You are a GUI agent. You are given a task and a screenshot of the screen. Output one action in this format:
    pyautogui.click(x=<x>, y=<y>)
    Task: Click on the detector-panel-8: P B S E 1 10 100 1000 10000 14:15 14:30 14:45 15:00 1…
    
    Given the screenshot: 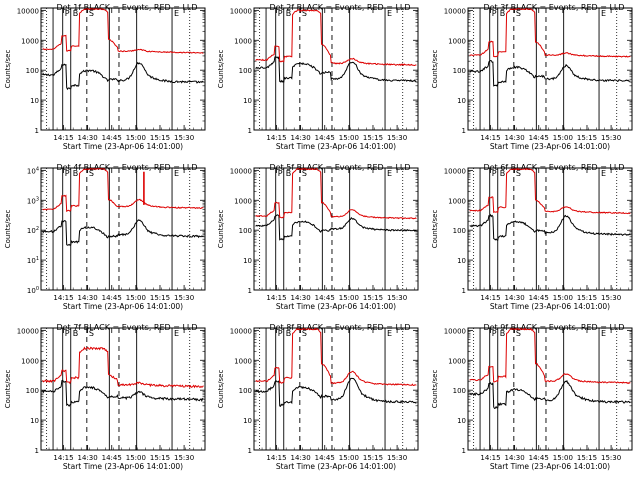 What is the action you would take?
    pyautogui.click(x=319, y=400)
    